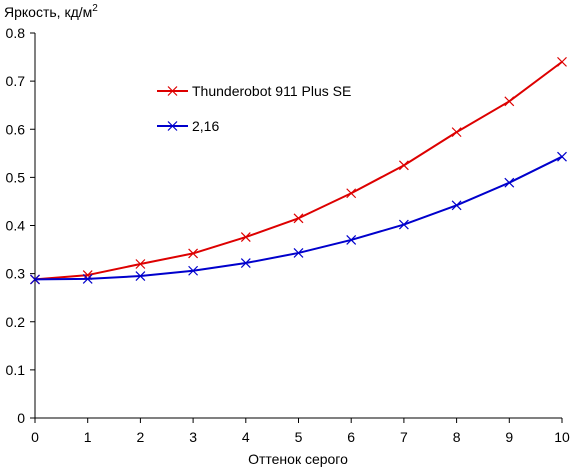 This screenshot has height=468, width=570. I want to click on legend-label: 2,16, so click(205, 126).